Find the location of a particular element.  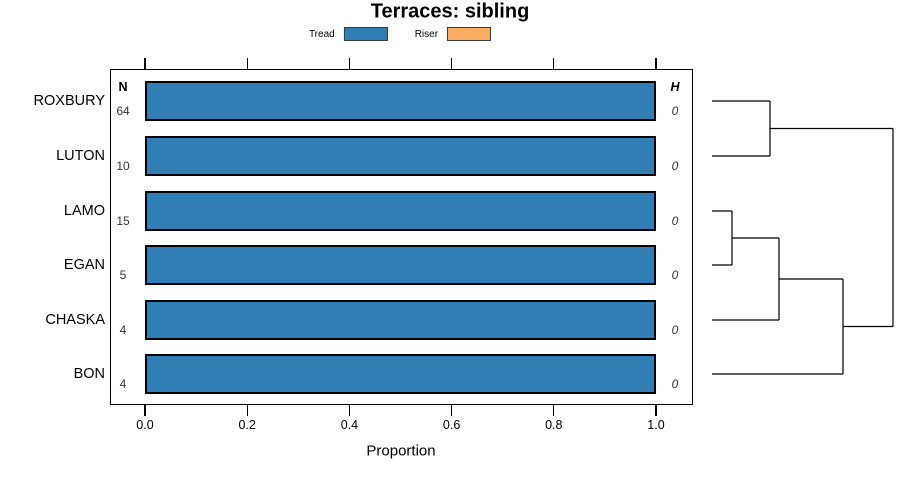

legend-swatch-tread is located at coordinates (365, 34).